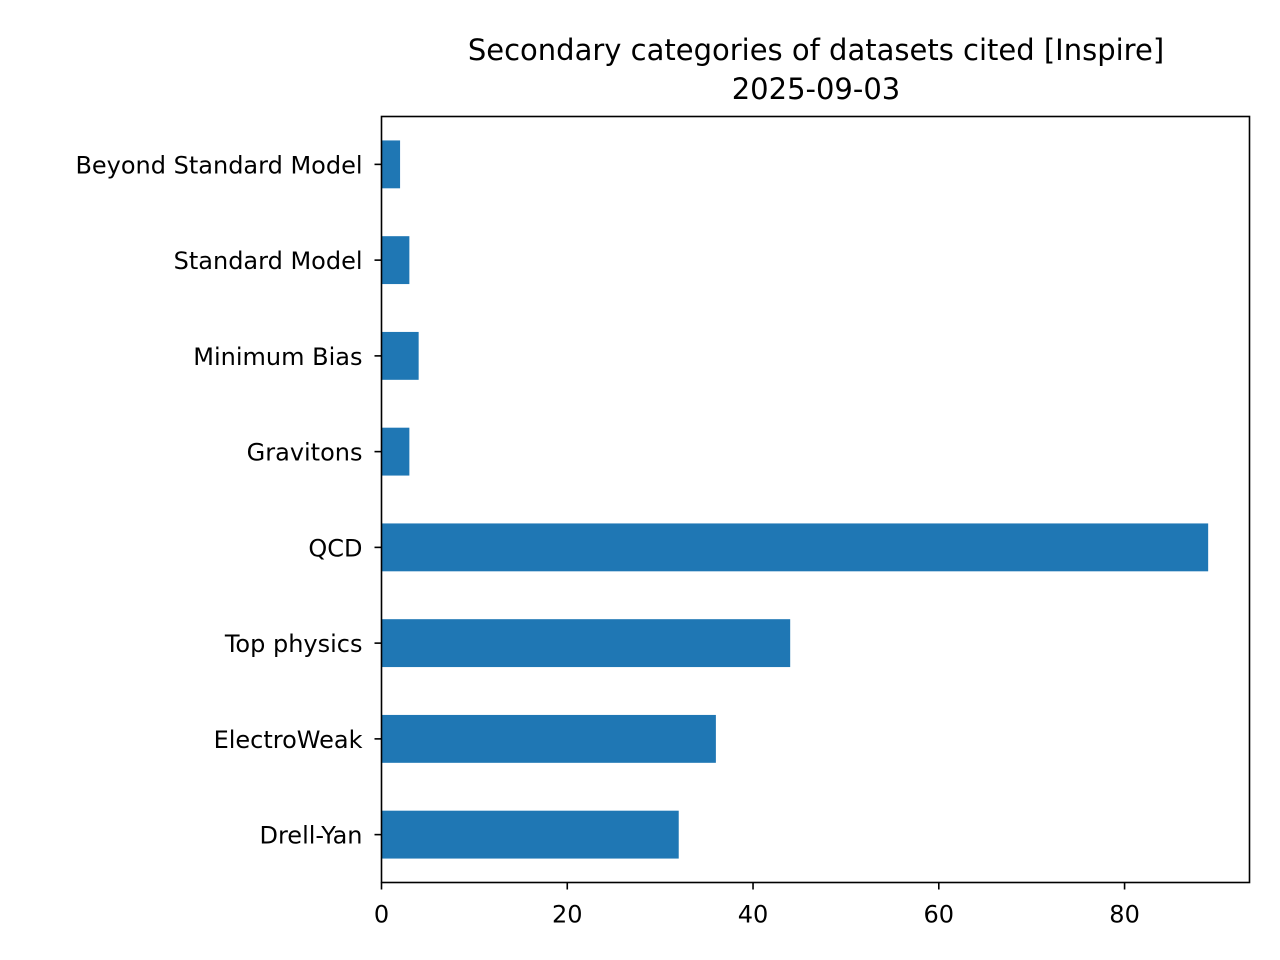 This screenshot has height=960, width=1280. What do you see at coordinates (795, 547) in the screenshot?
I see `bar-qcd` at bounding box center [795, 547].